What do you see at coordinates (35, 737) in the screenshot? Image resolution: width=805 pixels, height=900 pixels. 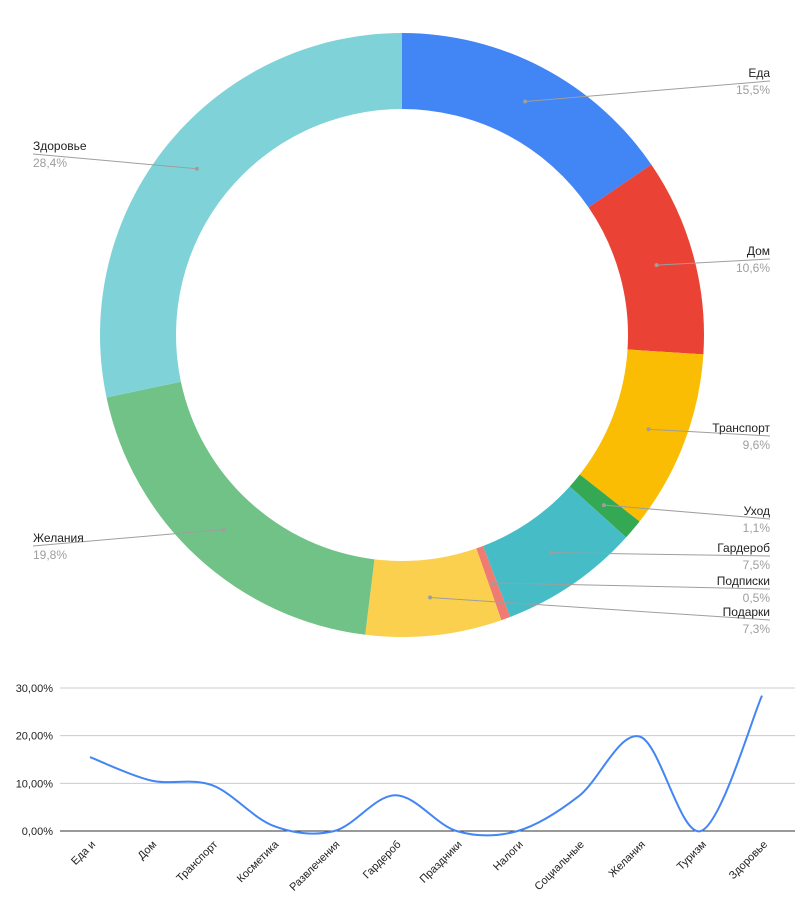 I see `y-tick-label: 20,00%` at bounding box center [35, 737].